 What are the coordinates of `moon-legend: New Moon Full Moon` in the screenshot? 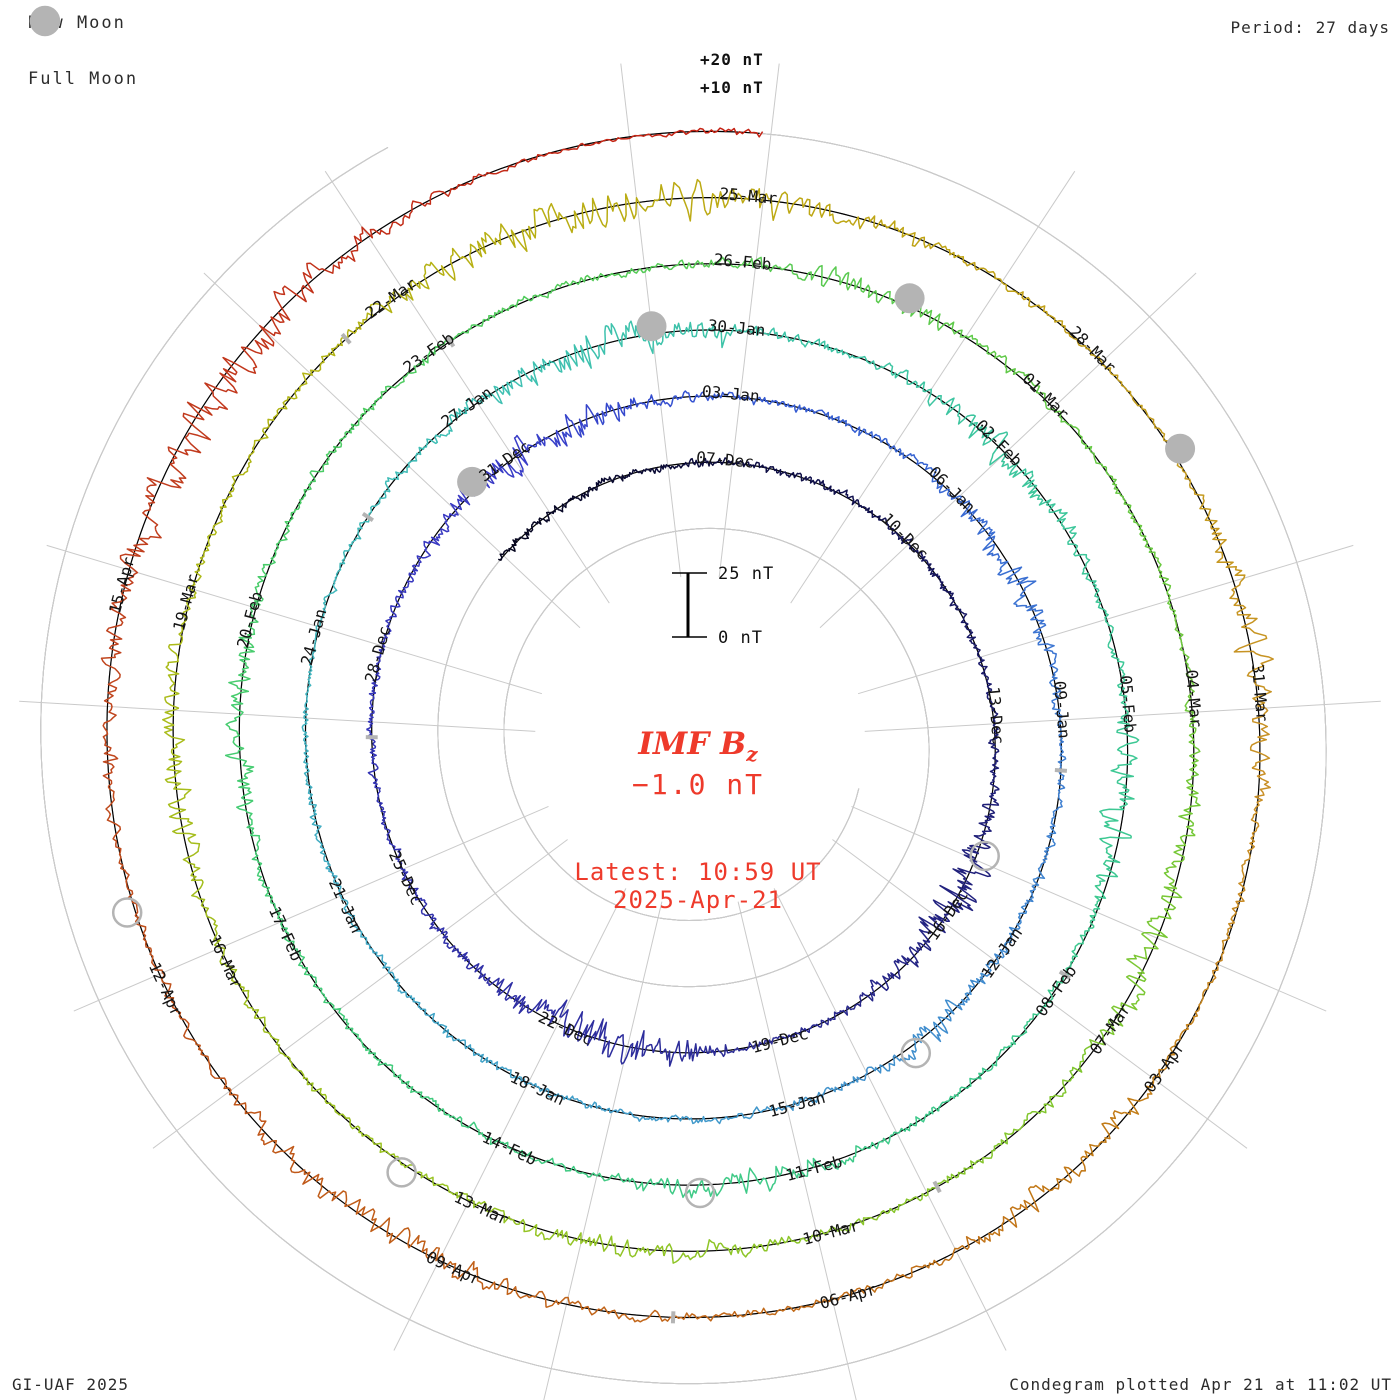 It's located at (83, 60).